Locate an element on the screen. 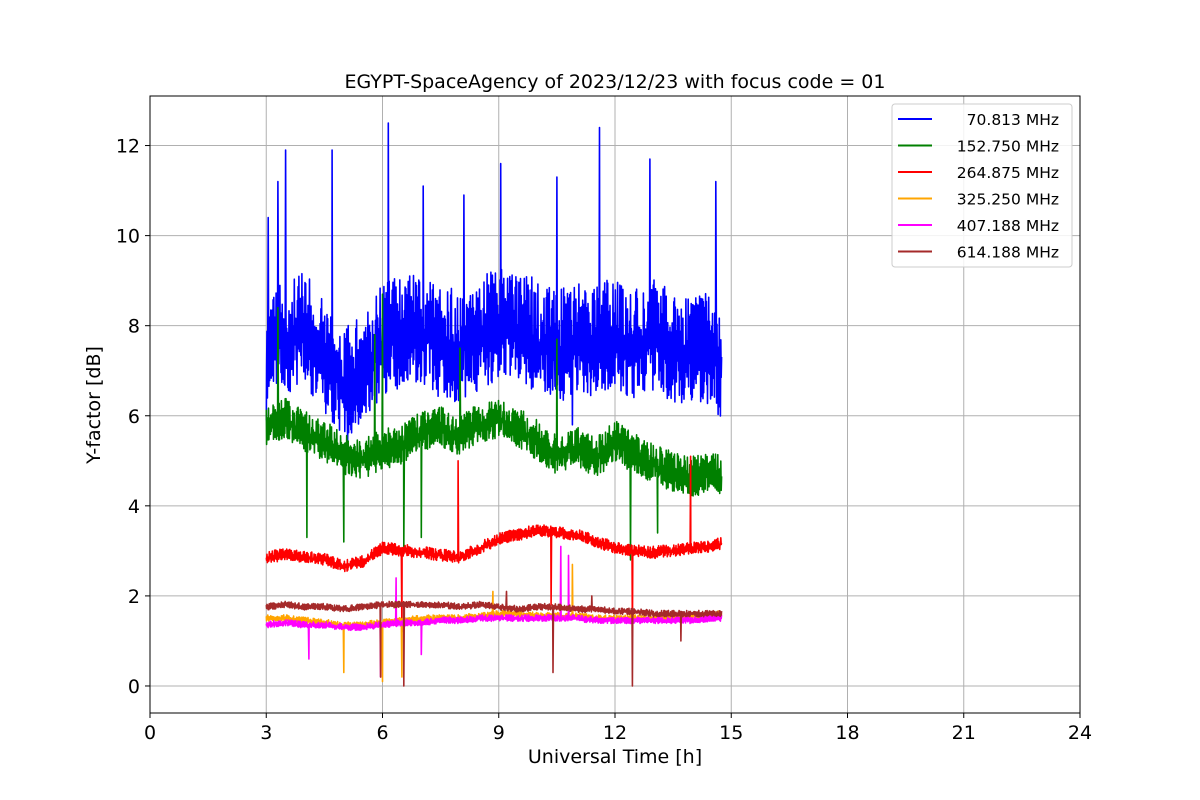  x-tick-label: 15 is located at coordinates (731, 733).